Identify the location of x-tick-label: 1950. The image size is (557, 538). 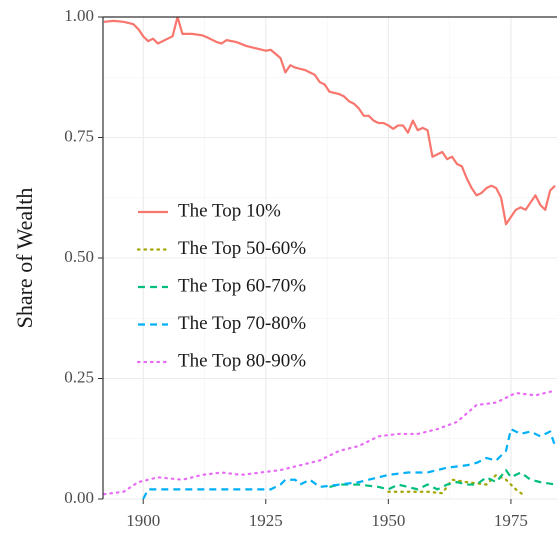
(388, 520).